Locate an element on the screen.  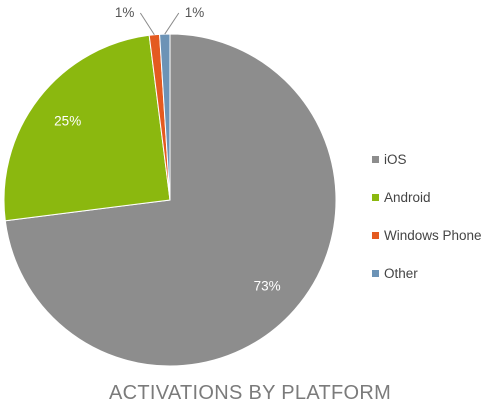
leader-line-windows-phone is located at coordinates (147, 24).